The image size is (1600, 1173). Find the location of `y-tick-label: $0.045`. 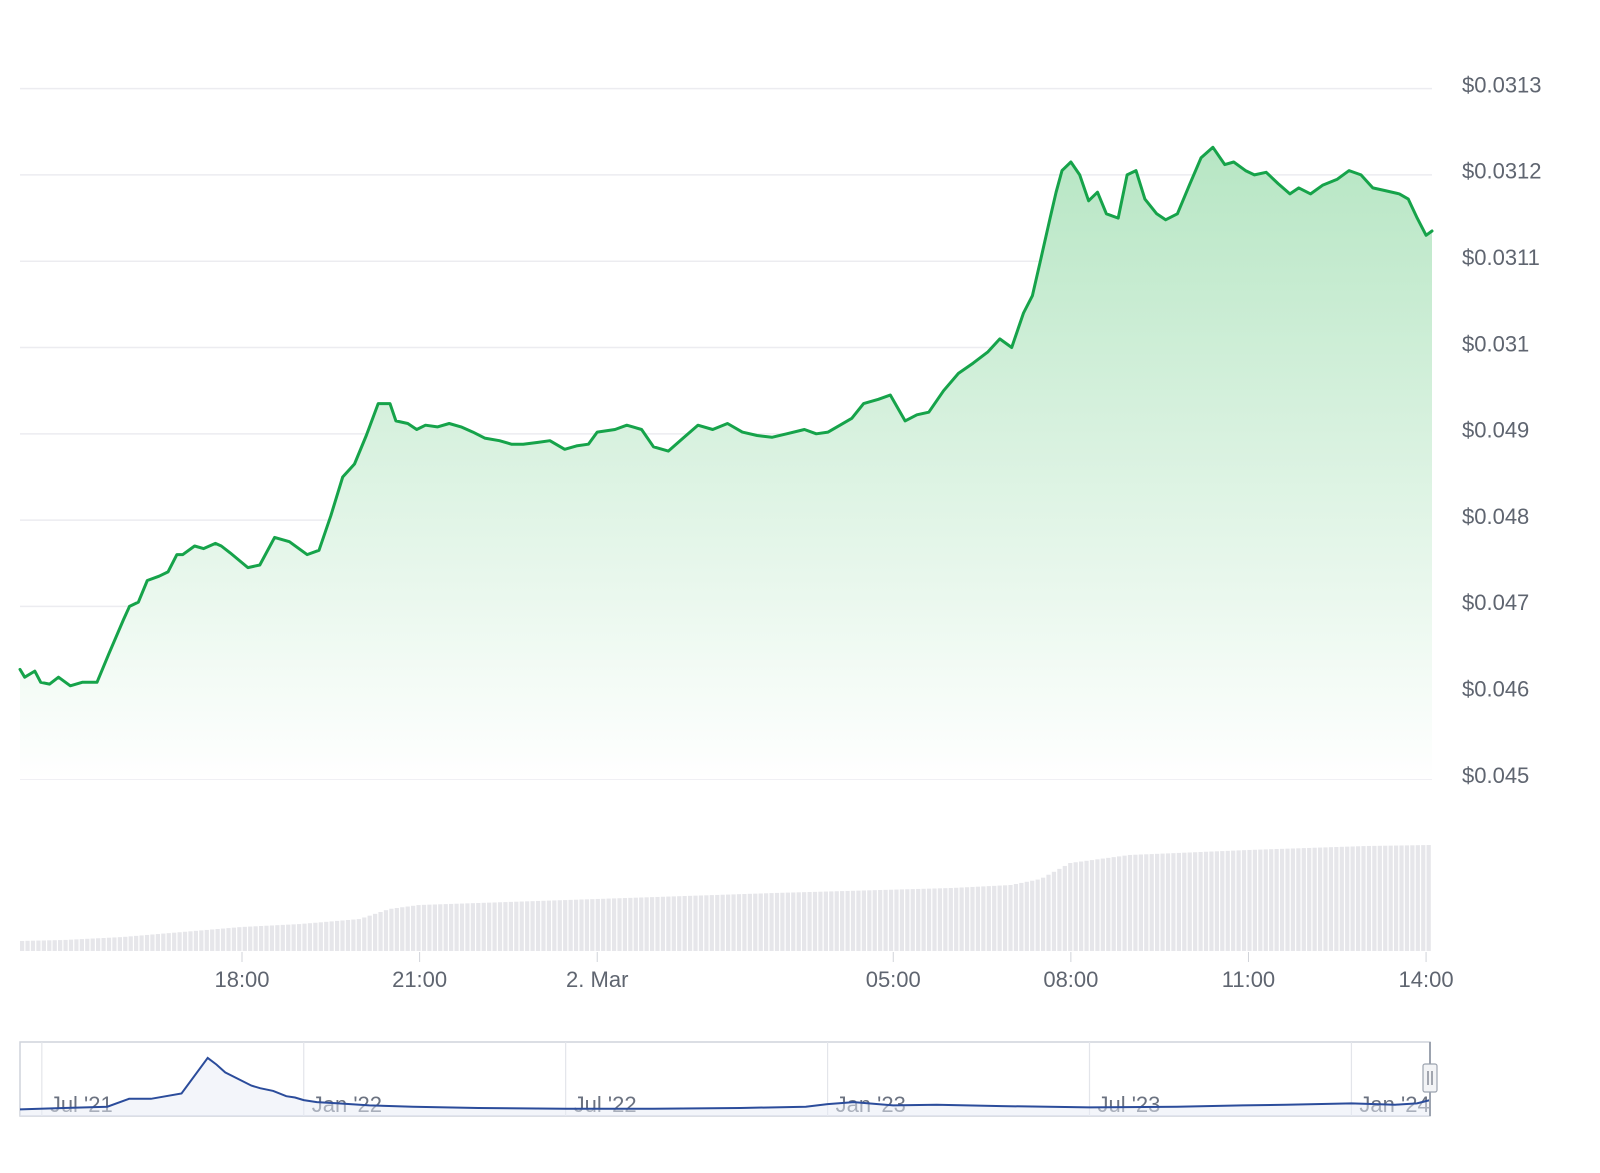

y-tick-label: $0.045 is located at coordinates (1495, 775).